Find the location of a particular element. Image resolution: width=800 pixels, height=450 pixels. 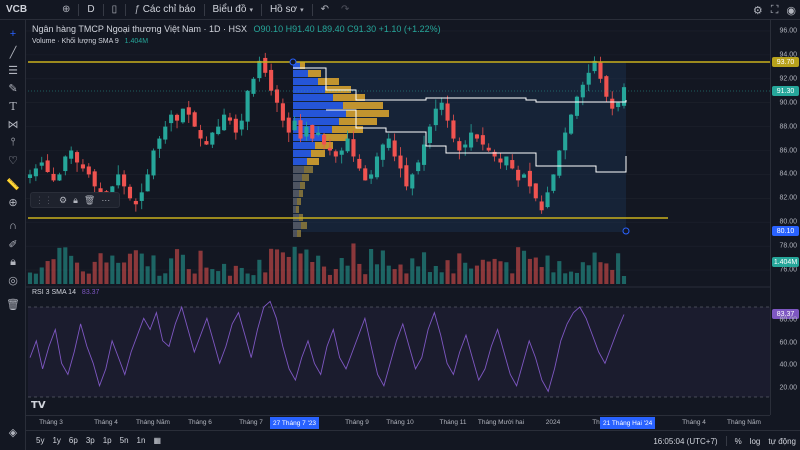

time-tick: Tháng 4 is located at coordinates (694, 422).